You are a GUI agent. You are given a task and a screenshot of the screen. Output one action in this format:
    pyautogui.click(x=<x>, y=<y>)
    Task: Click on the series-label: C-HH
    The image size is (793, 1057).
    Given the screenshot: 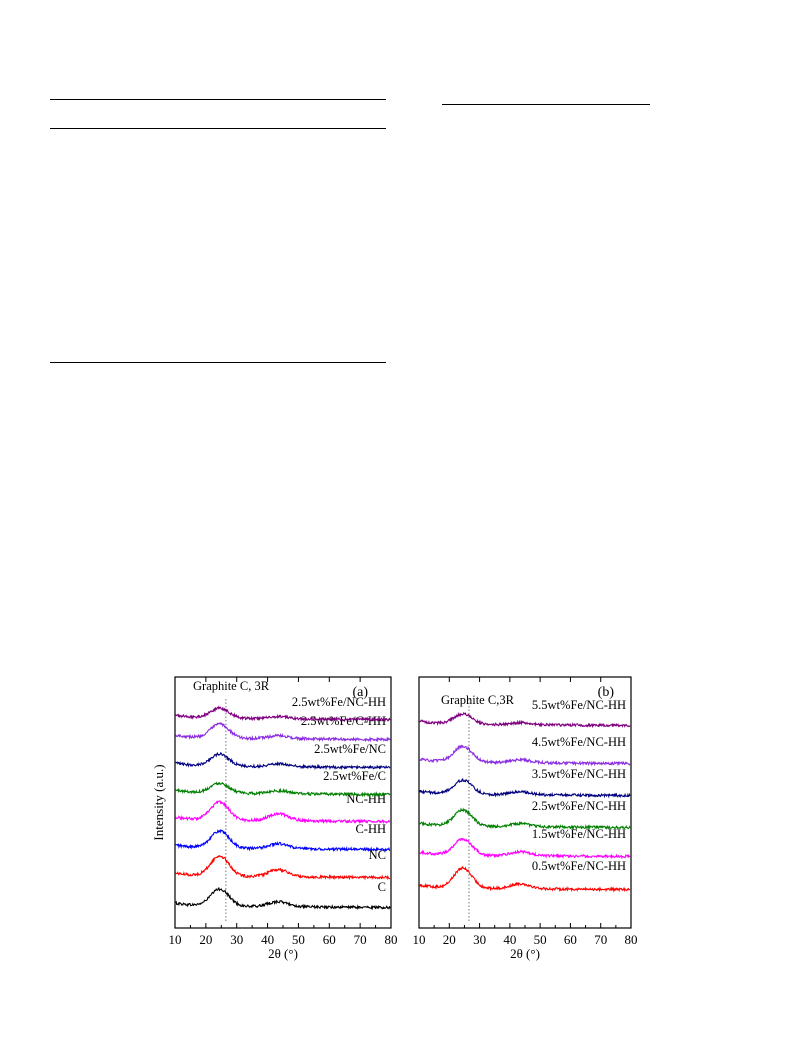 What is the action you would take?
    pyautogui.click(x=370, y=829)
    